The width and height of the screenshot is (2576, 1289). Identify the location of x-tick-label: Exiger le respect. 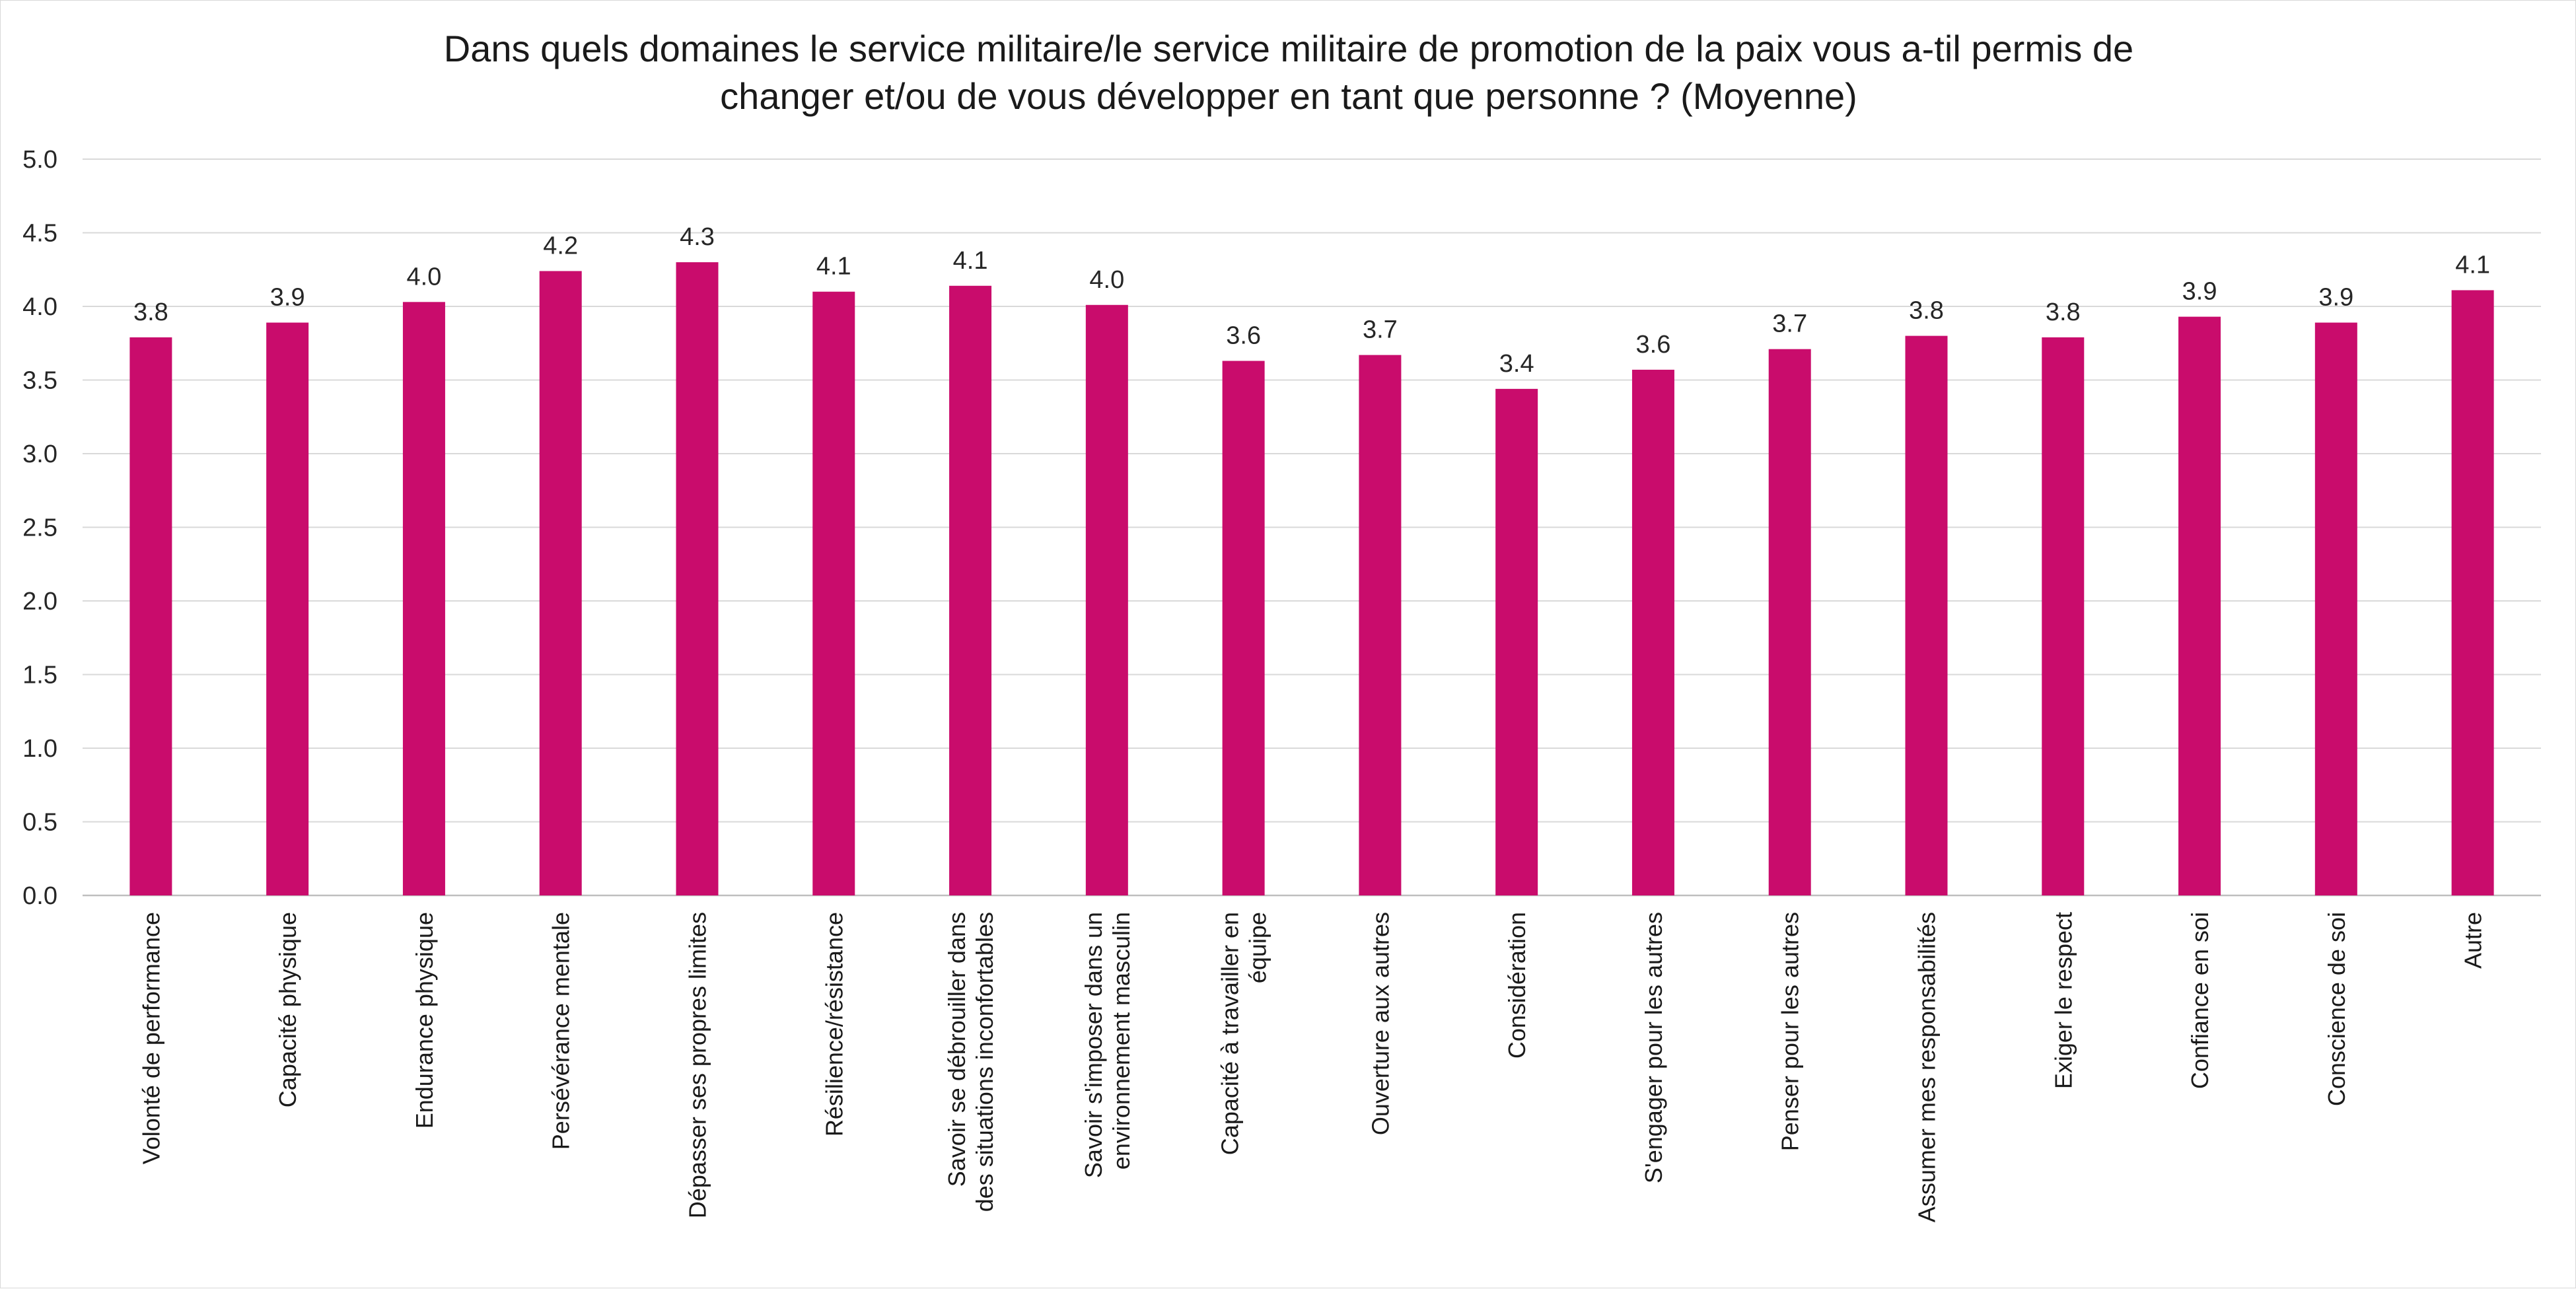
(2063, 1000).